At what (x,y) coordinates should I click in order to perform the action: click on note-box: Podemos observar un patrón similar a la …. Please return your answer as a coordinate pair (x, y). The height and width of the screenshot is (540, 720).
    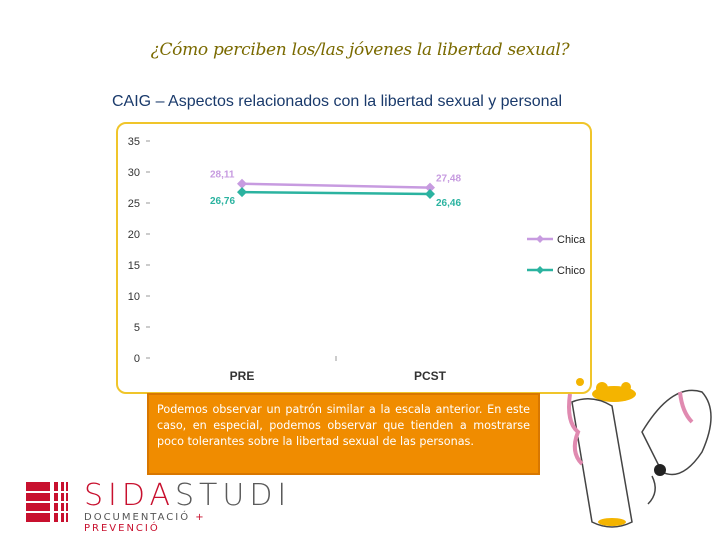
    Looking at the image, I should click on (343, 434).